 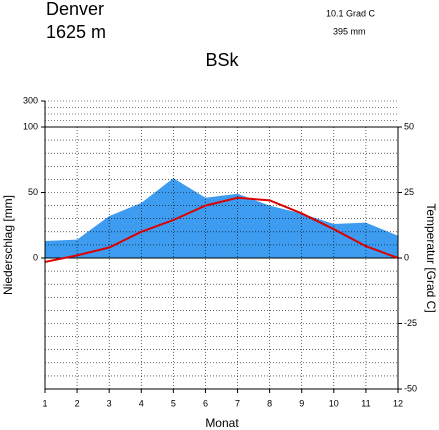 What do you see at coordinates (44, 403) in the screenshot?
I see `x-tick-label: 1` at bounding box center [44, 403].